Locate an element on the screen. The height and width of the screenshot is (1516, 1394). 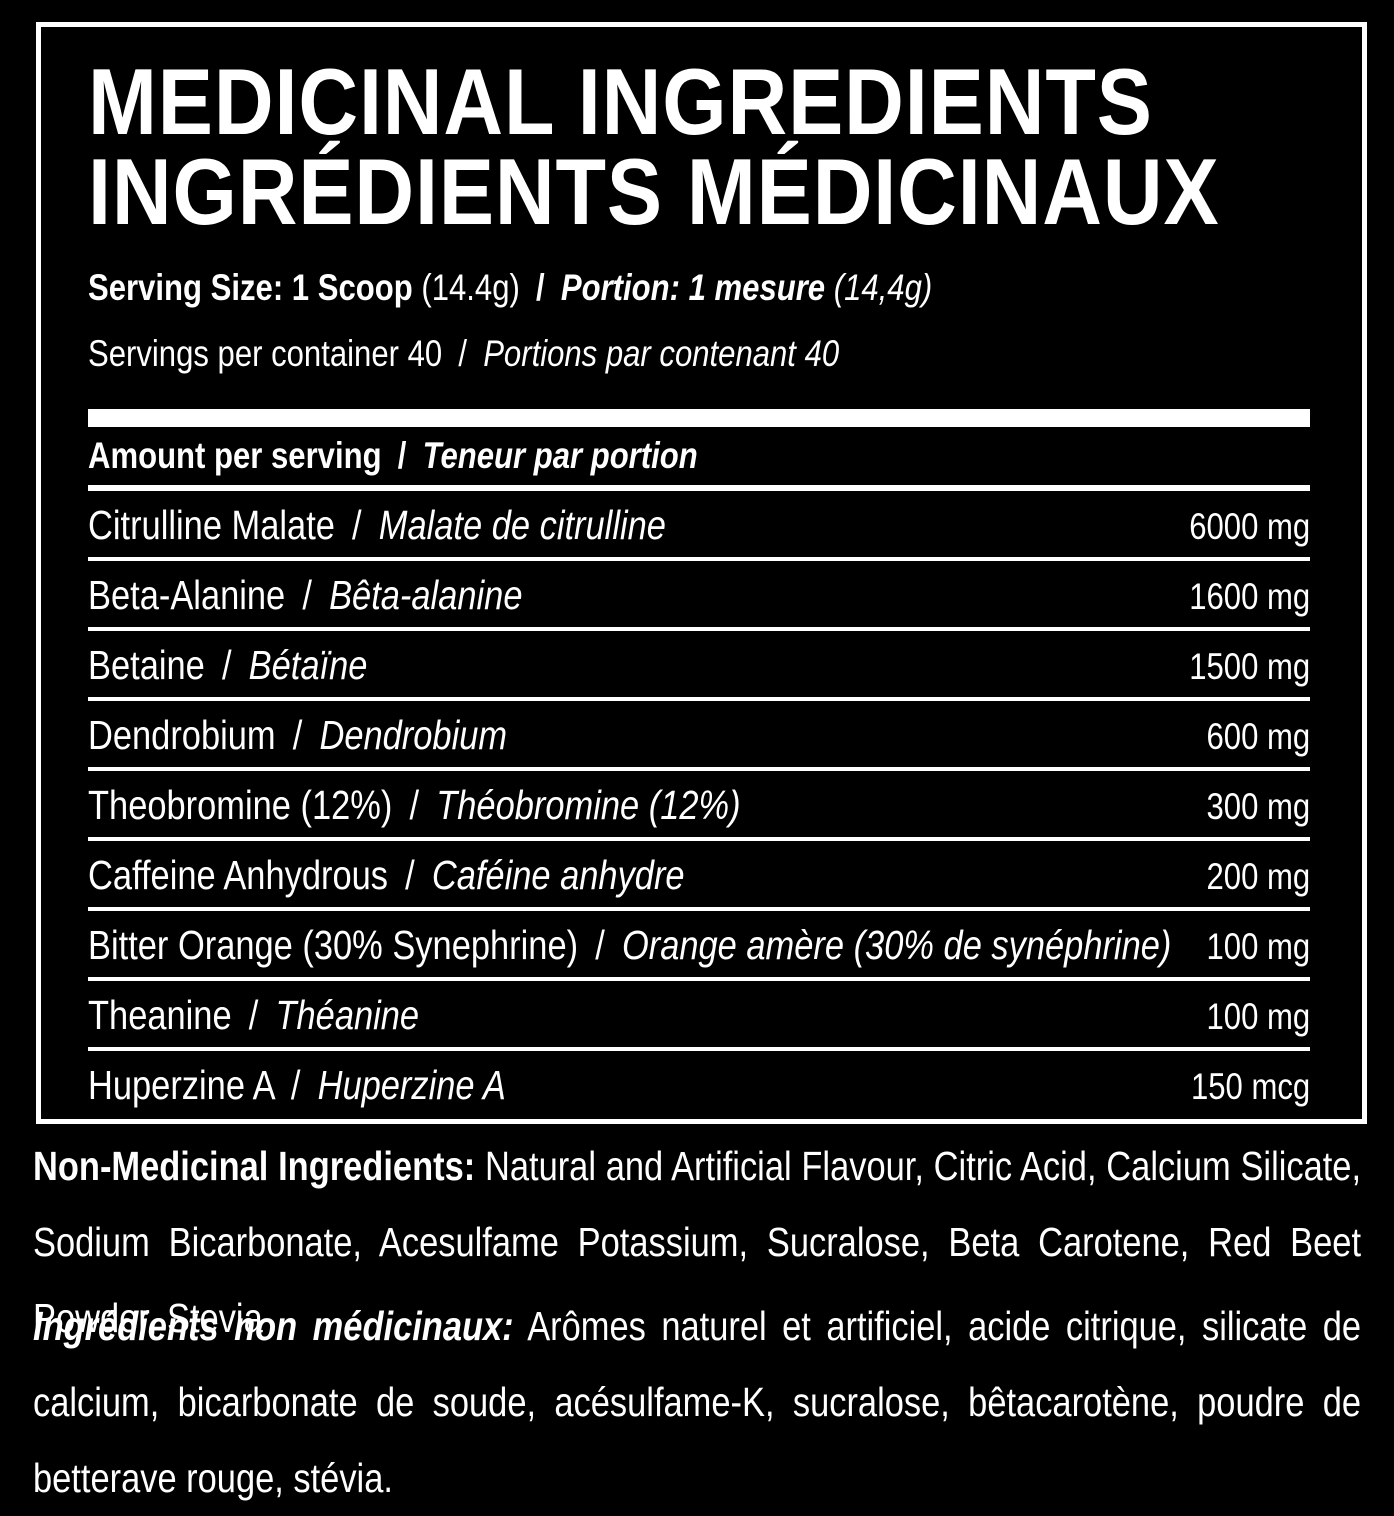
table-row: Beta-Alanine / Bêta-alanine 1600 mg is located at coordinates (699, 596).